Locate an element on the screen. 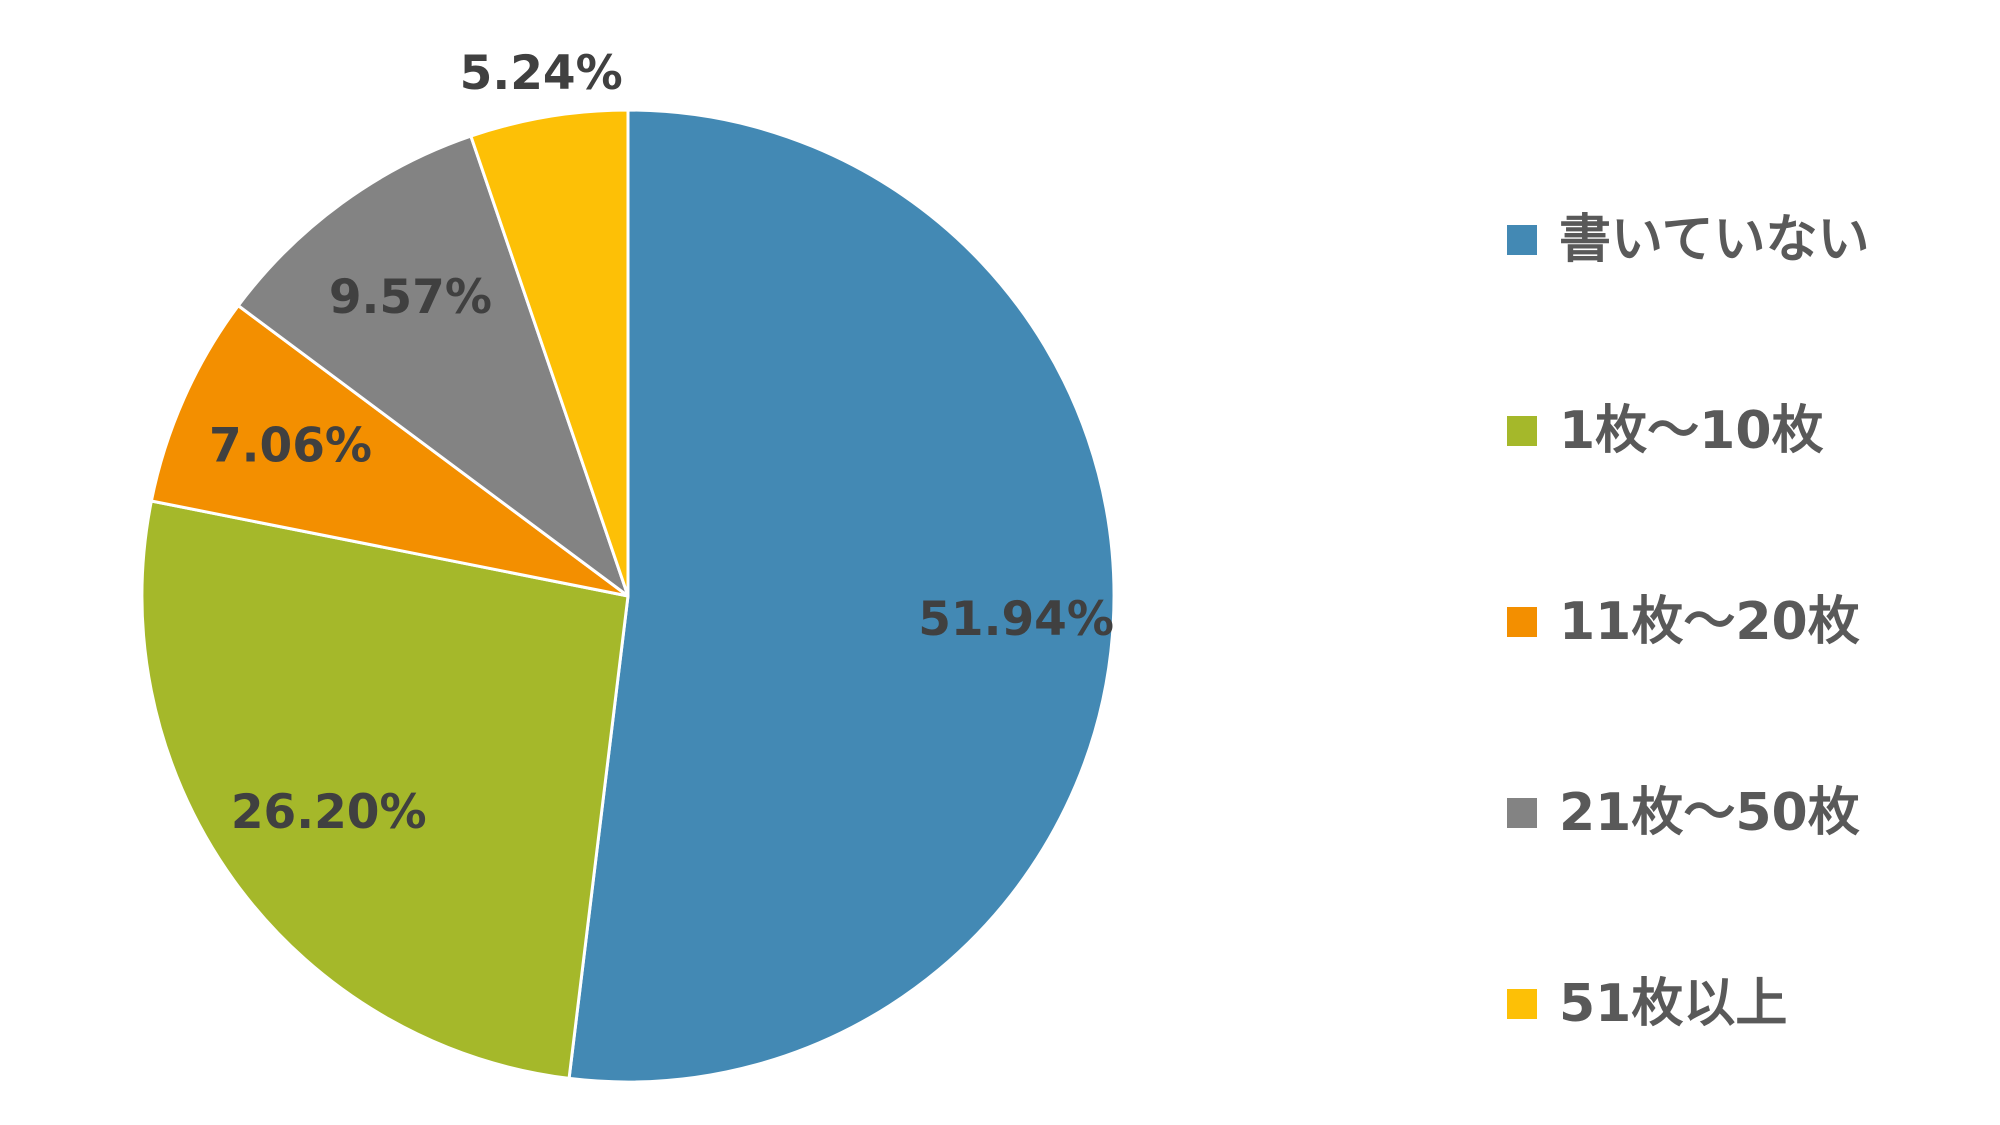 Image resolution: width=2000 pixels, height=1125 pixels. legend-swatch-51-plus is located at coordinates (1522, 1004).